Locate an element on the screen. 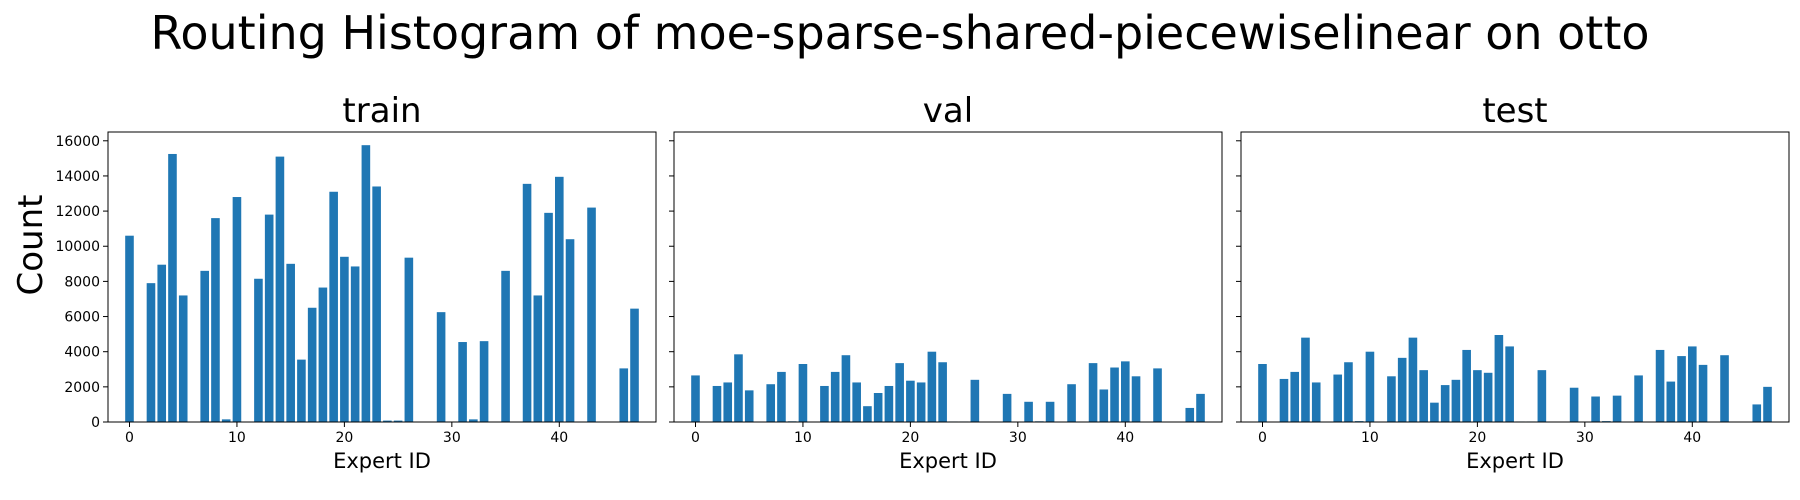 The image size is (1800, 500). x-tick-label-val-40: 40 is located at coordinates (1125, 438).